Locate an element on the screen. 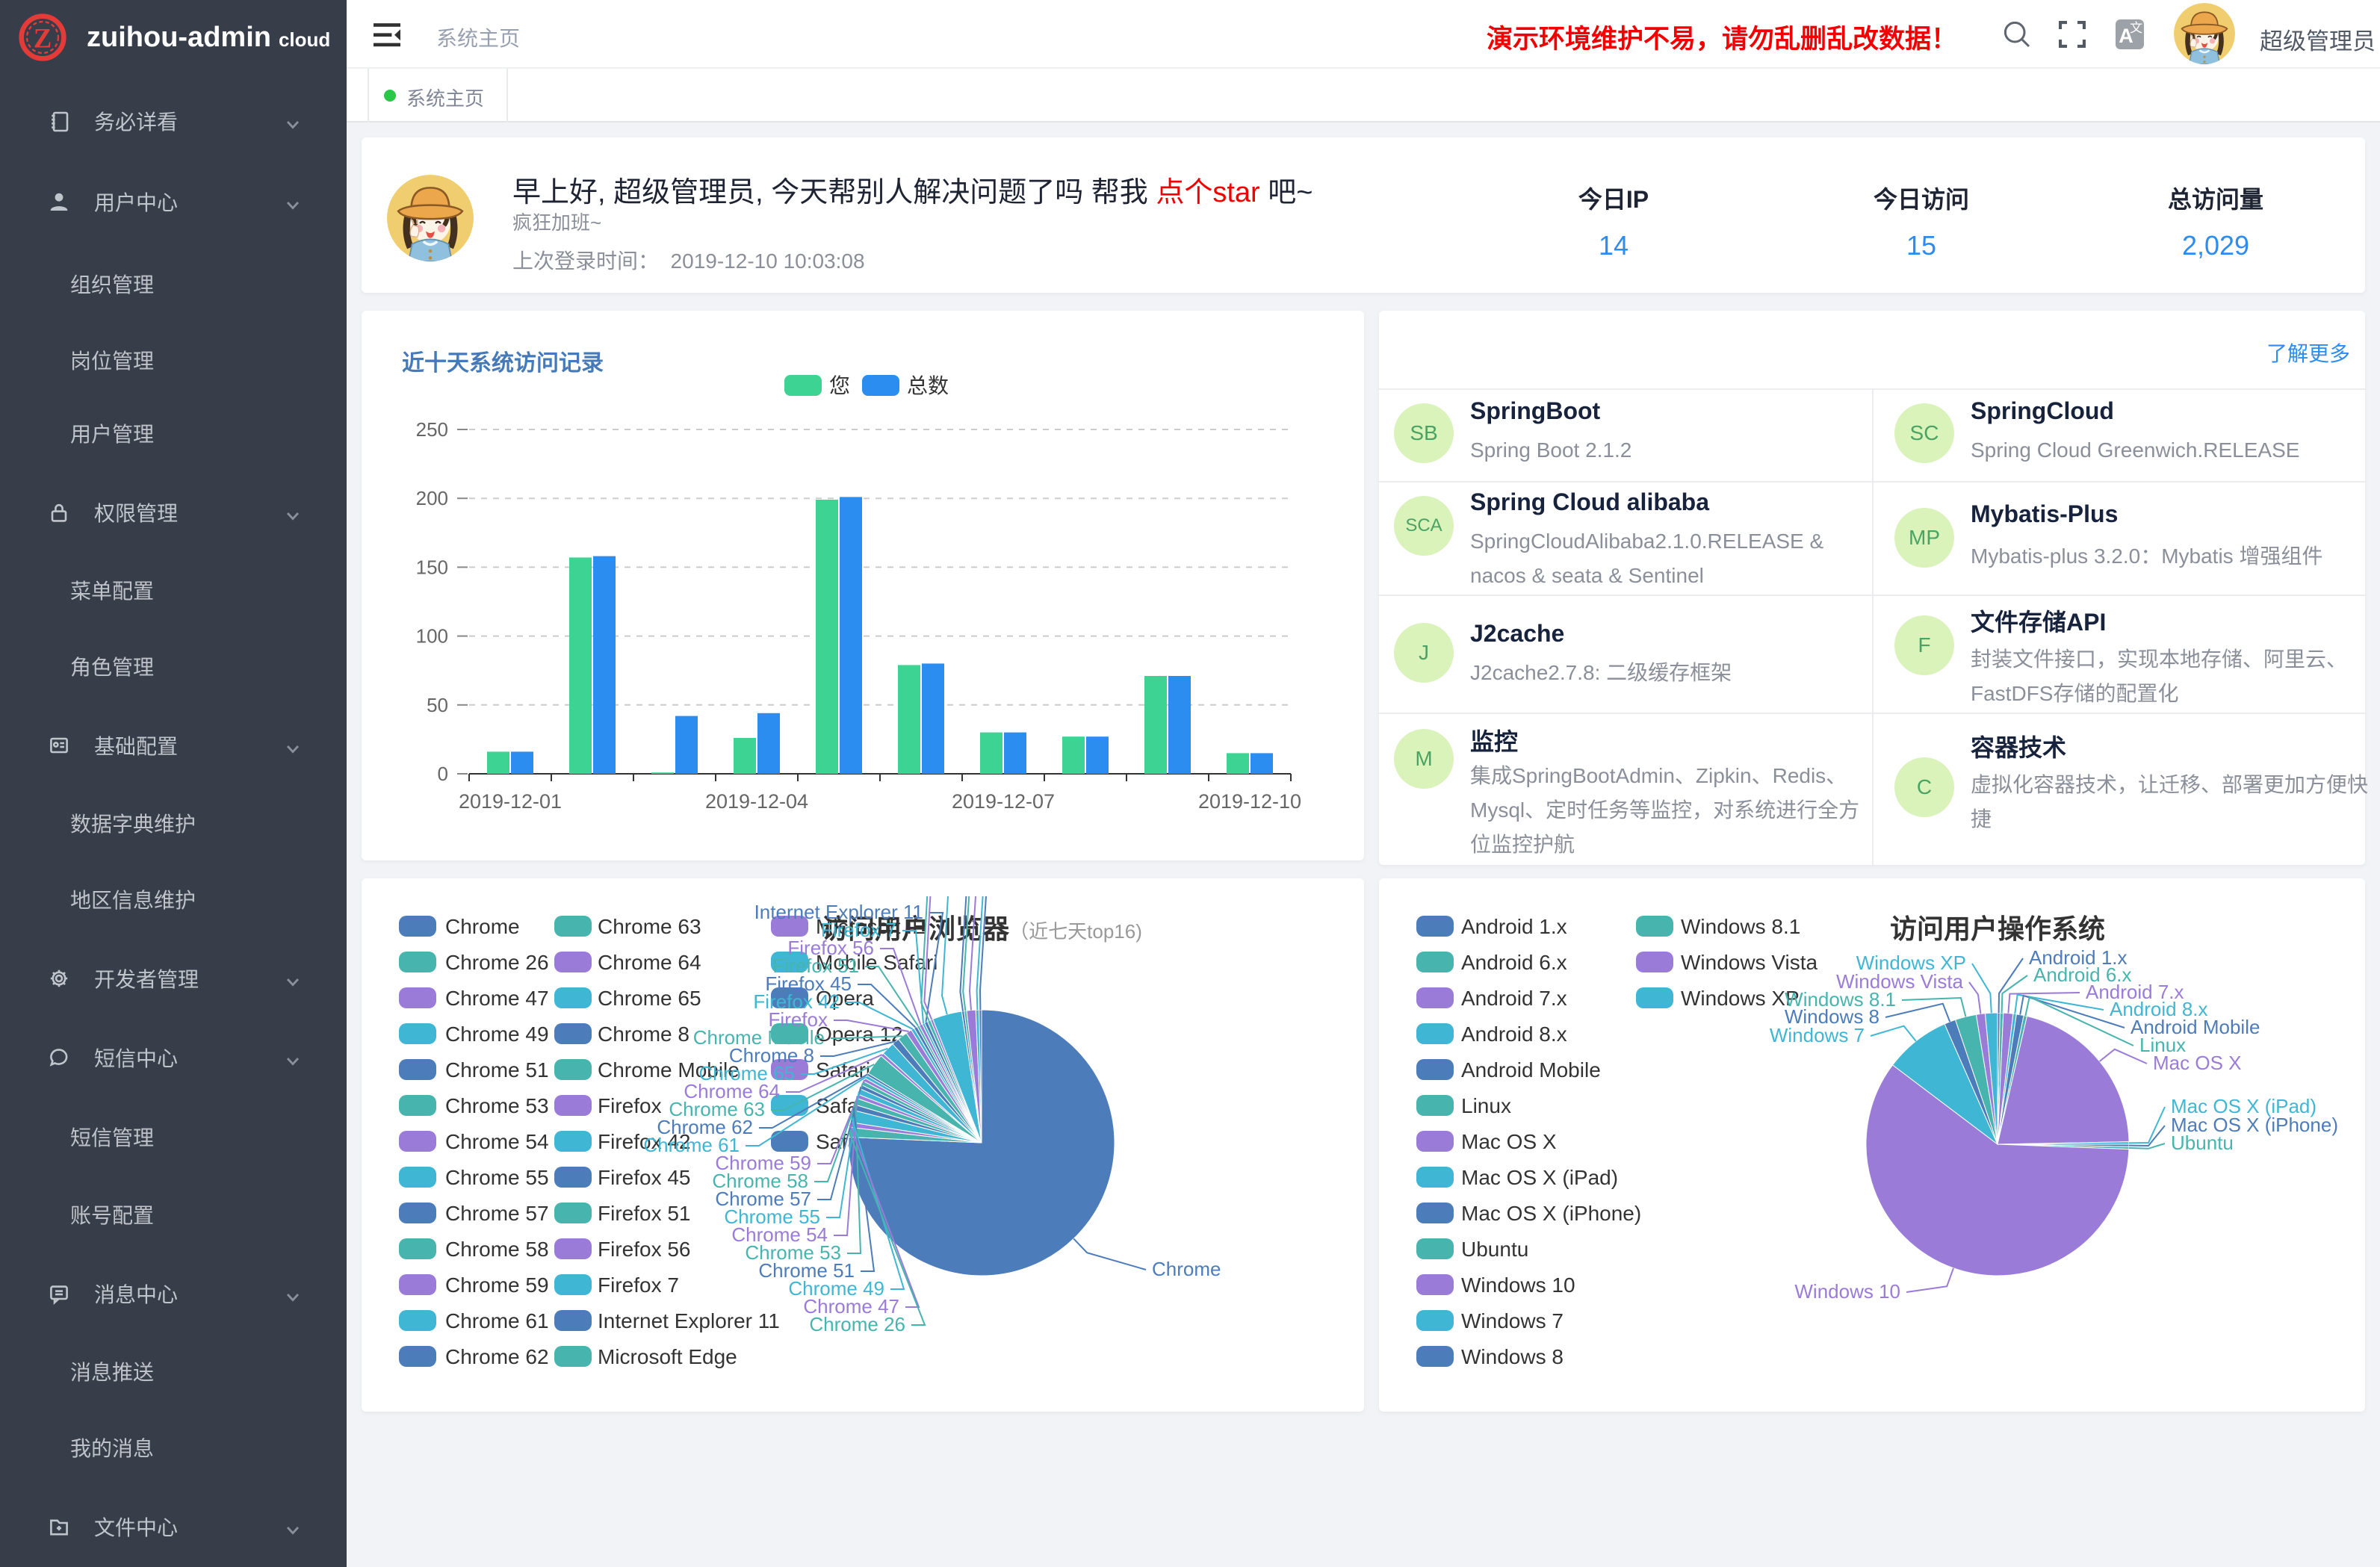 This screenshot has height=1567, width=2380. svg-text: A is located at coordinates (2126, 36).